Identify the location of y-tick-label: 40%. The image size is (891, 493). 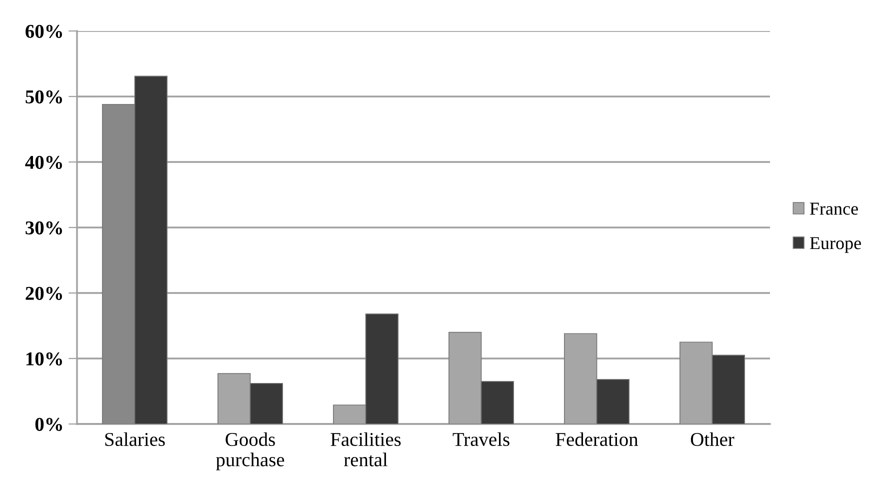
(43, 162).